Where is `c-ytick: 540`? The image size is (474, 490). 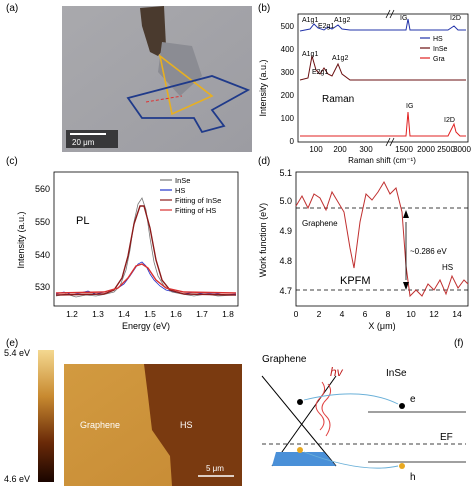 c-ytick: 540 is located at coordinates (42, 255).